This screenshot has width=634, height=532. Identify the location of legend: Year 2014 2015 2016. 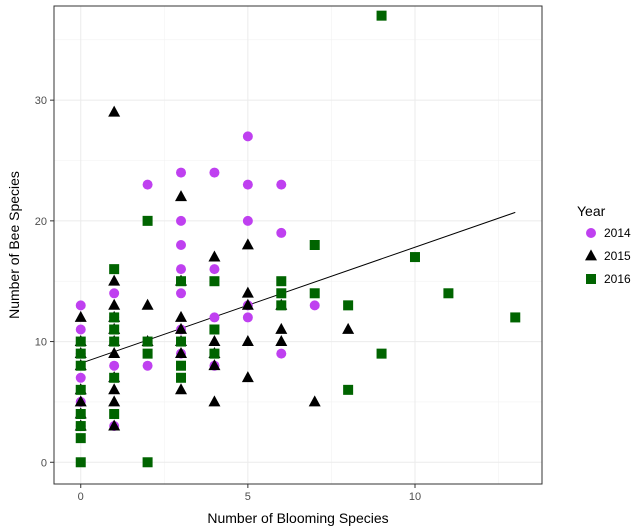
(604, 244).